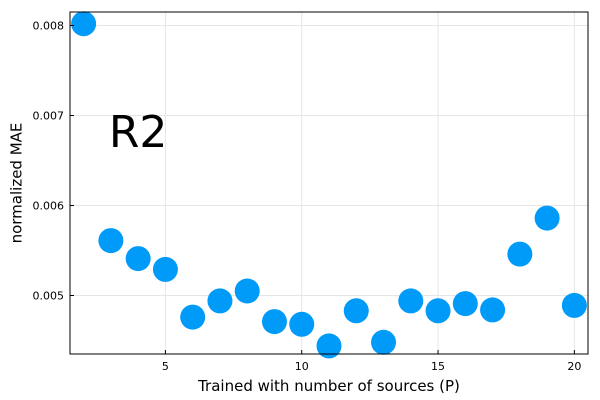  Describe the element at coordinates (49, 26) in the screenshot. I see `y-tick-label: 0.008` at that location.